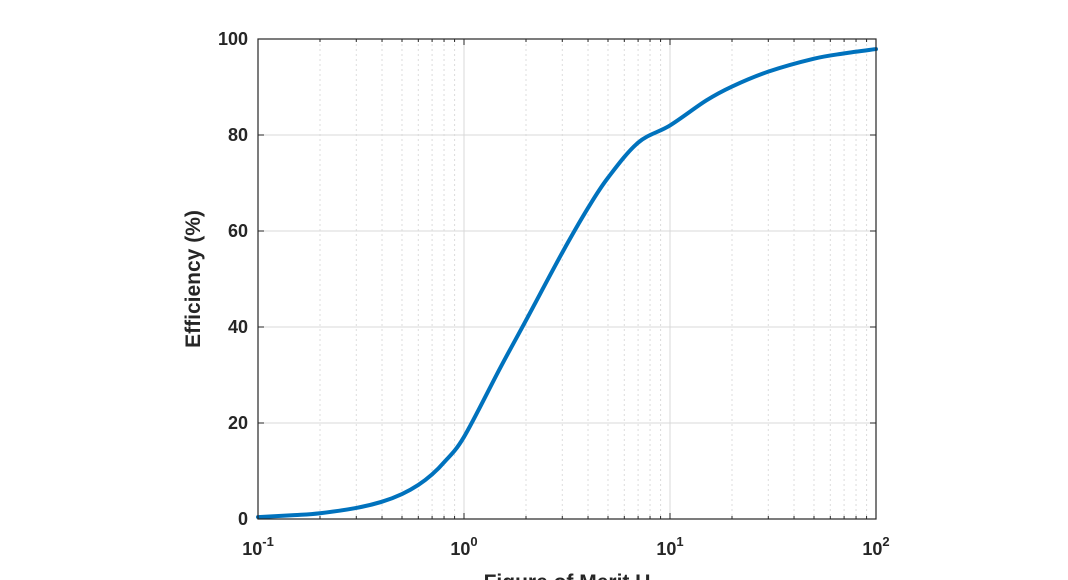 The width and height of the screenshot is (1068, 580). What do you see at coordinates (875, 546) in the screenshot?
I see `x-tick-label: 10²` at bounding box center [875, 546].